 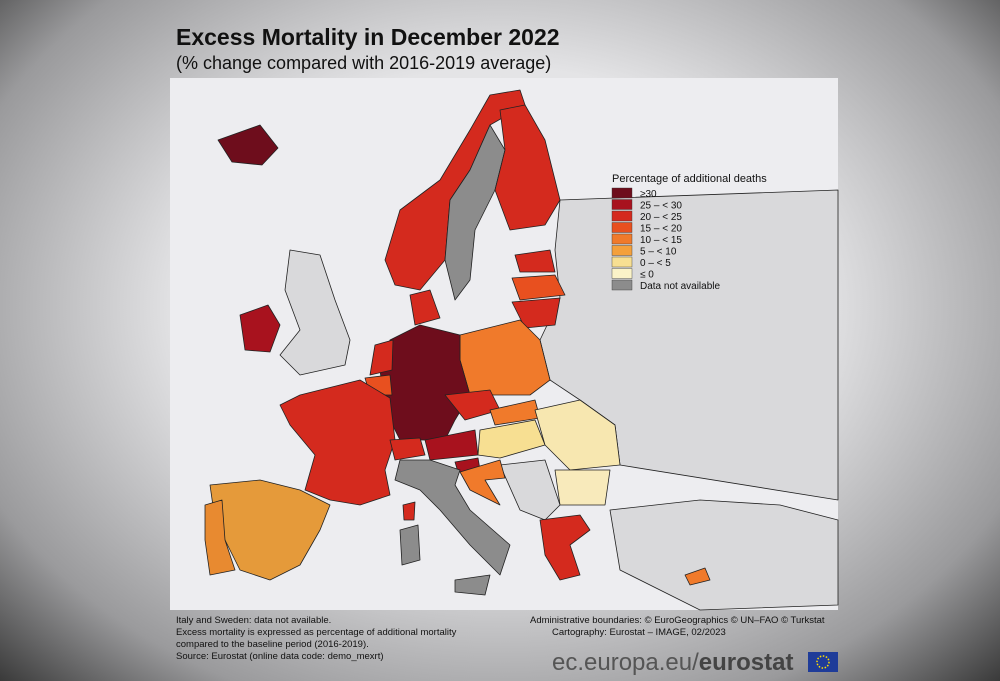 I want to click on legend-label: 25 – < 30, so click(x=661, y=206).